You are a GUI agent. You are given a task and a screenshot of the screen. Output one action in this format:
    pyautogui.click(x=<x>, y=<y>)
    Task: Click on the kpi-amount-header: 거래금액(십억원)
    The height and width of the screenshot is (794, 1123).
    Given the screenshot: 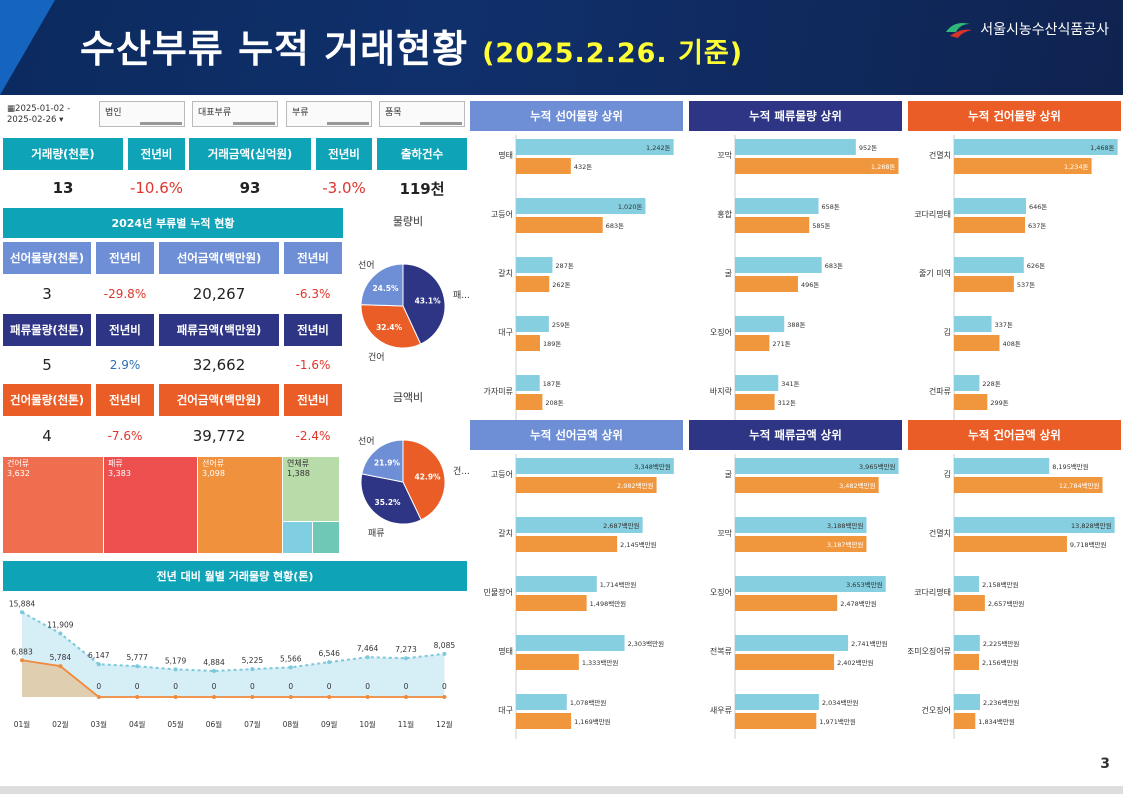 What is the action you would take?
    pyautogui.click(x=250, y=154)
    